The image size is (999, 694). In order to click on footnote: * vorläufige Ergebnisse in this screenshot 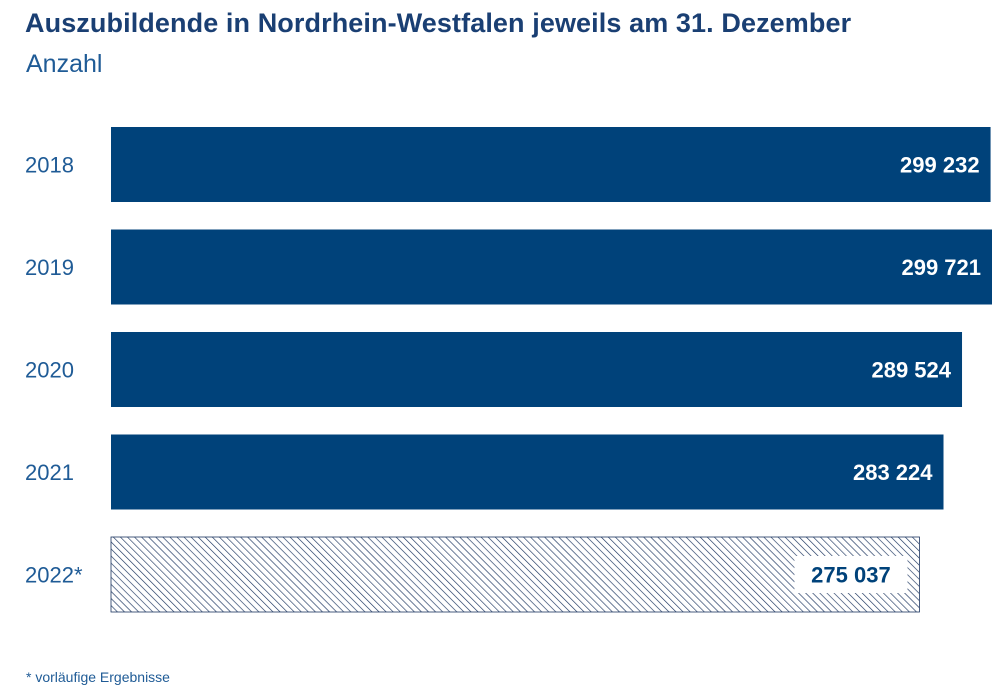, I will do `click(98, 677)`.